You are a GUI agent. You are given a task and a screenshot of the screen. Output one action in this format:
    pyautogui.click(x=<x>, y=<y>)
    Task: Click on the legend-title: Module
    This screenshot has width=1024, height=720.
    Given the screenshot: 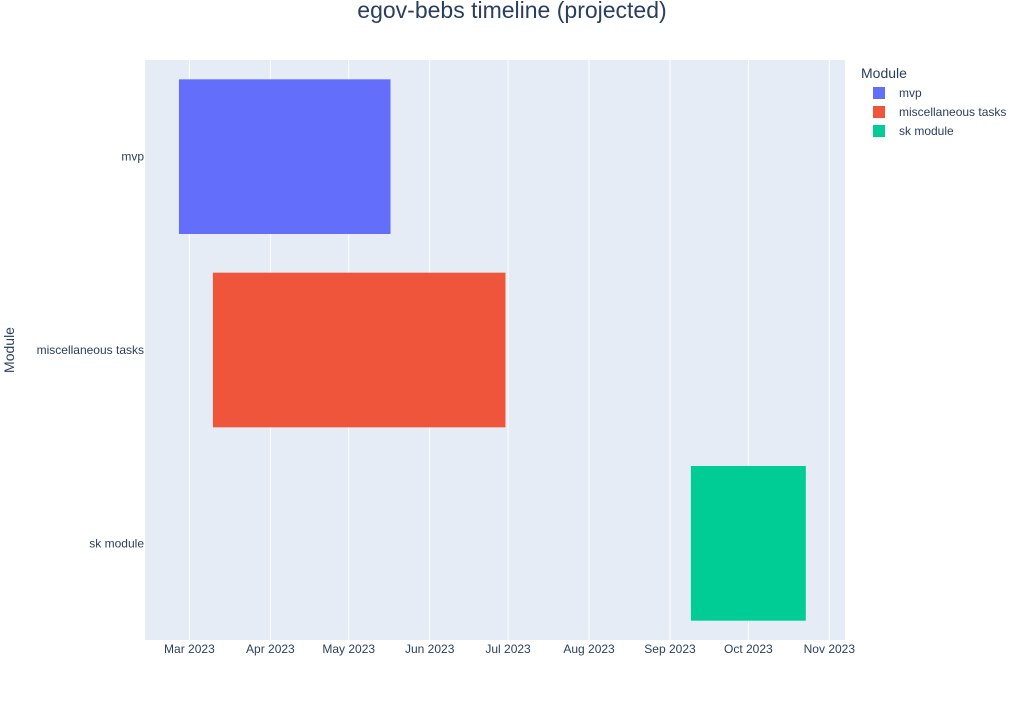 What is the action you would take?
    pyautogui.click(x=884, y=73)
    